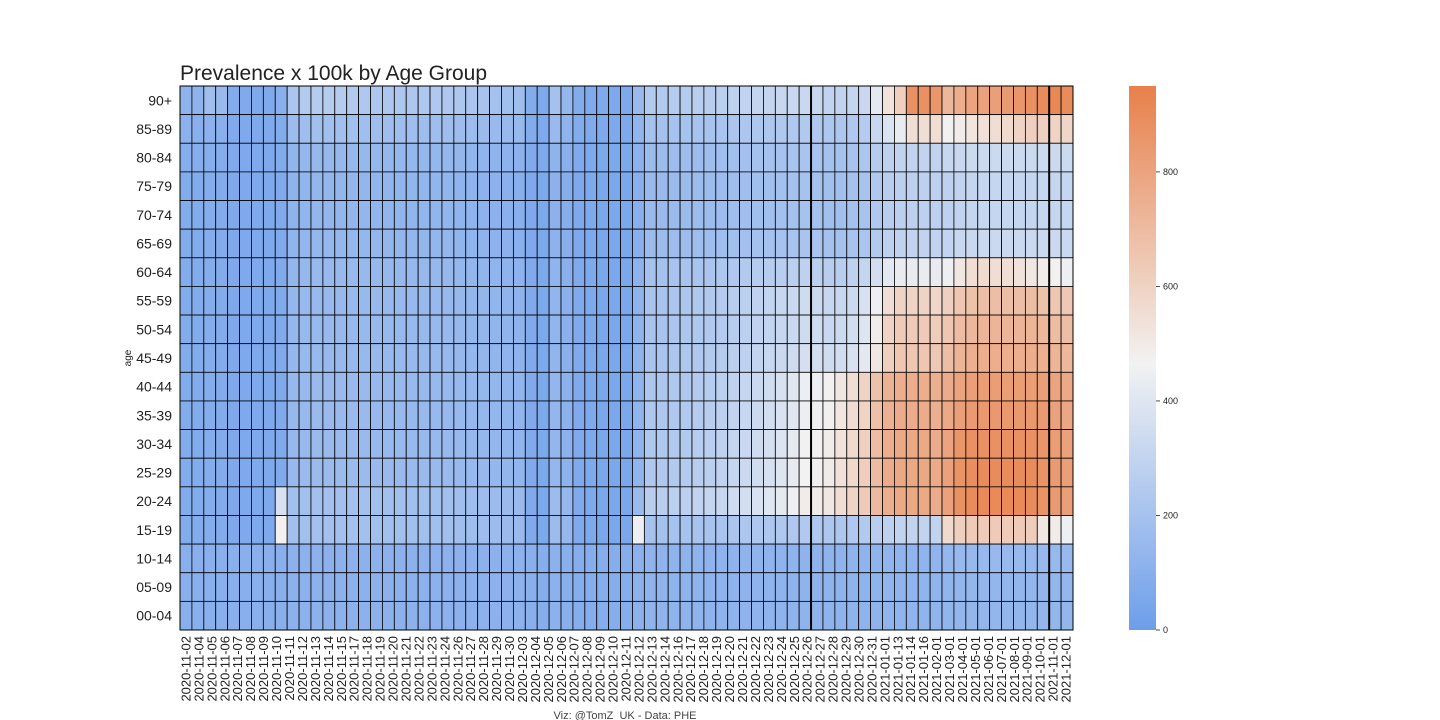 The width and height of the screenshot is (1440, 720). Describe the element at coordinates (405, 669) in the screenshot. I see `column-label: 2020-11-21` at that location.